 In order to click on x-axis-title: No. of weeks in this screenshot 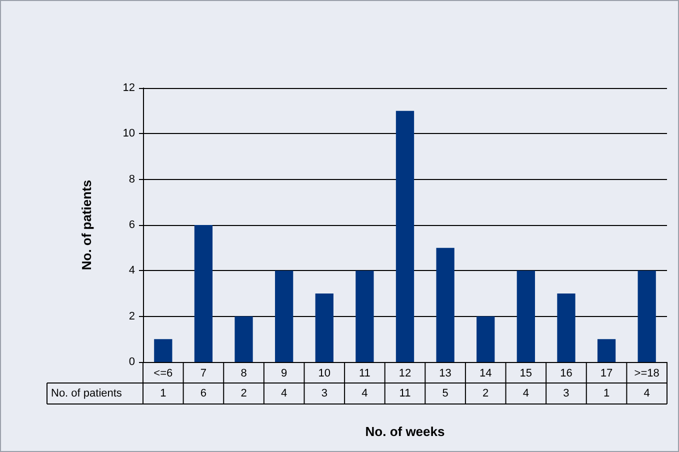, I will do `click(405, 431)`.